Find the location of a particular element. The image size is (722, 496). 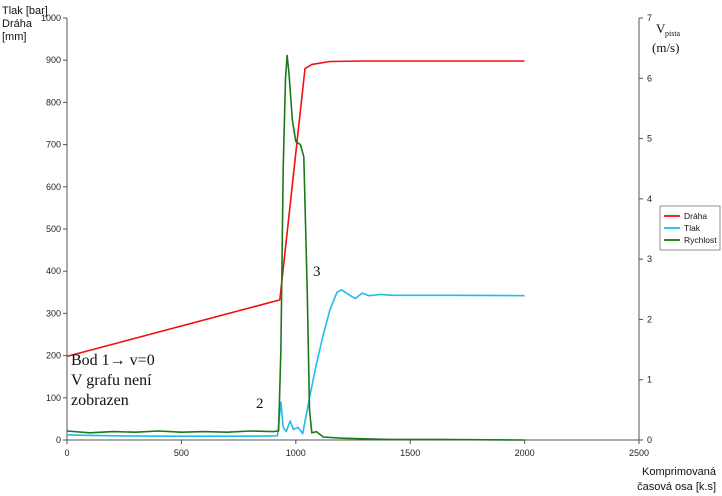

x-tick-label: 1500 is located at coordinates (410, 453).